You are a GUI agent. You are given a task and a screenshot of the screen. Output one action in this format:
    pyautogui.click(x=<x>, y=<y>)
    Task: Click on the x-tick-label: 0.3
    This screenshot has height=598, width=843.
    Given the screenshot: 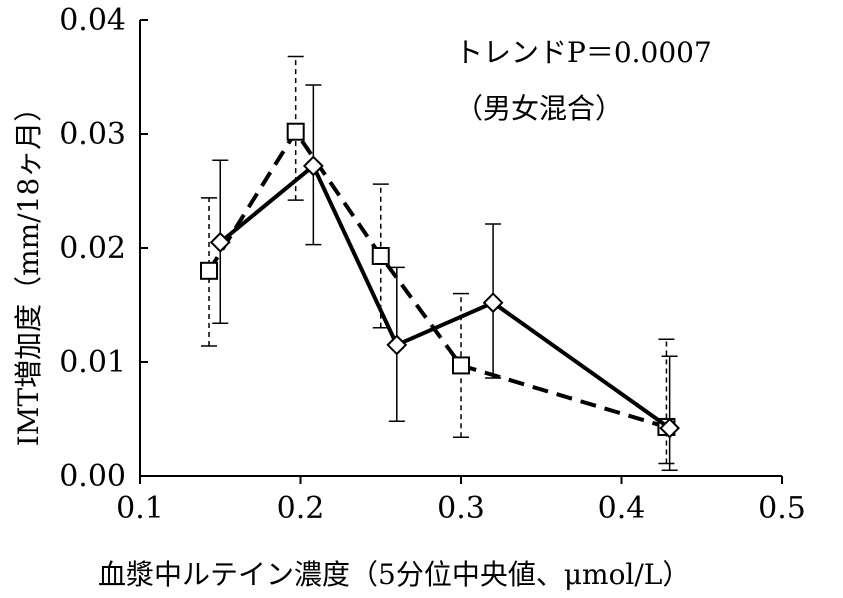 What is the action you would take?
    pyautogui.click(x=461, y=508)
    